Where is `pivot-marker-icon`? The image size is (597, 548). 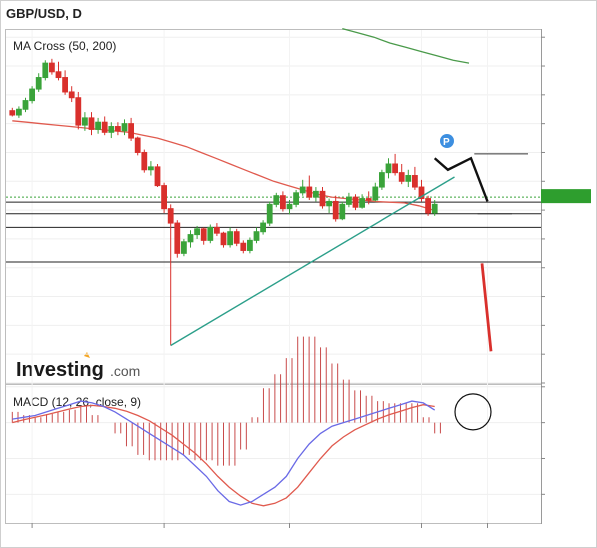 pivot-marker-icon is located at coordinates (447, 141).